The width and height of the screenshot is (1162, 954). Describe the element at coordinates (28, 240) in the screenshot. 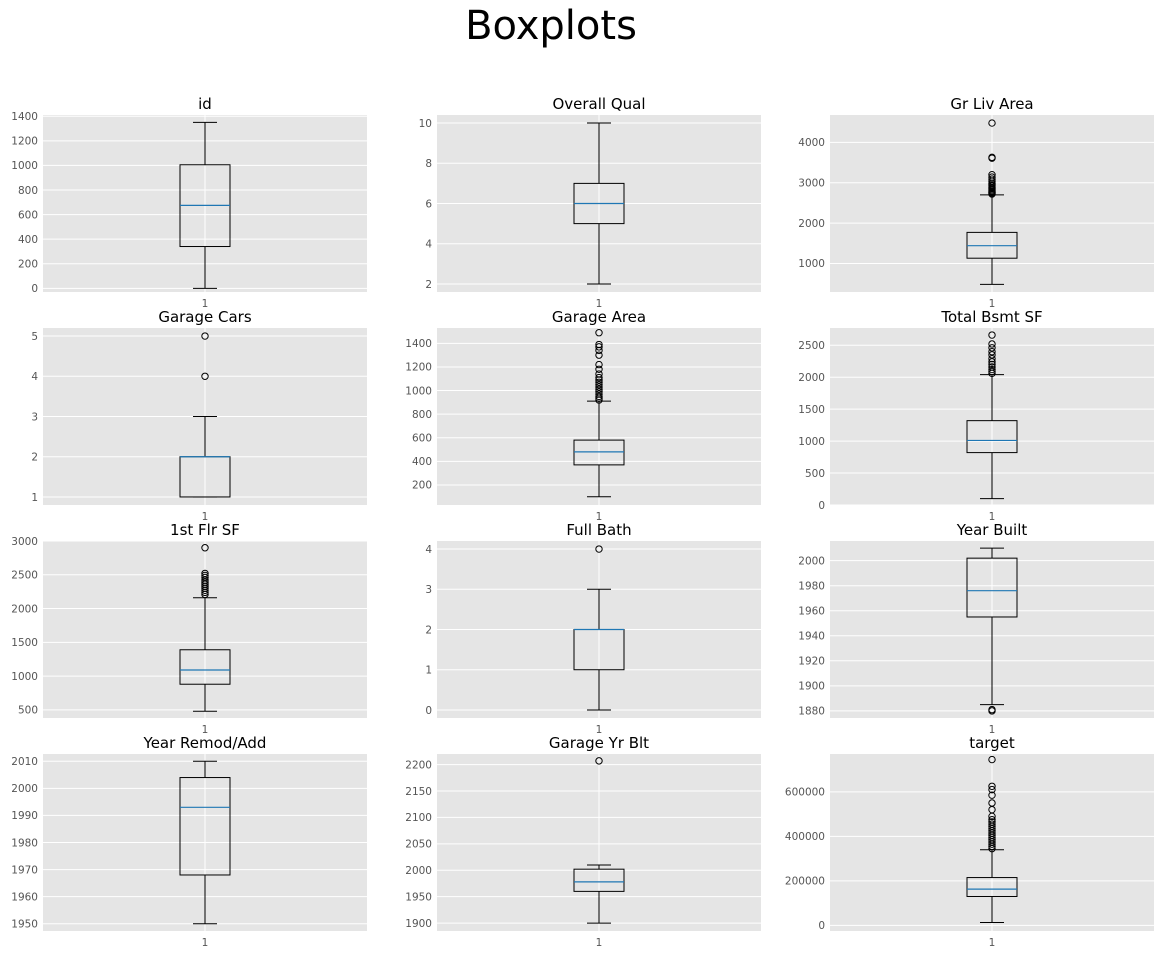

I see `panel-1-ytick-label-2: 400` at that location.